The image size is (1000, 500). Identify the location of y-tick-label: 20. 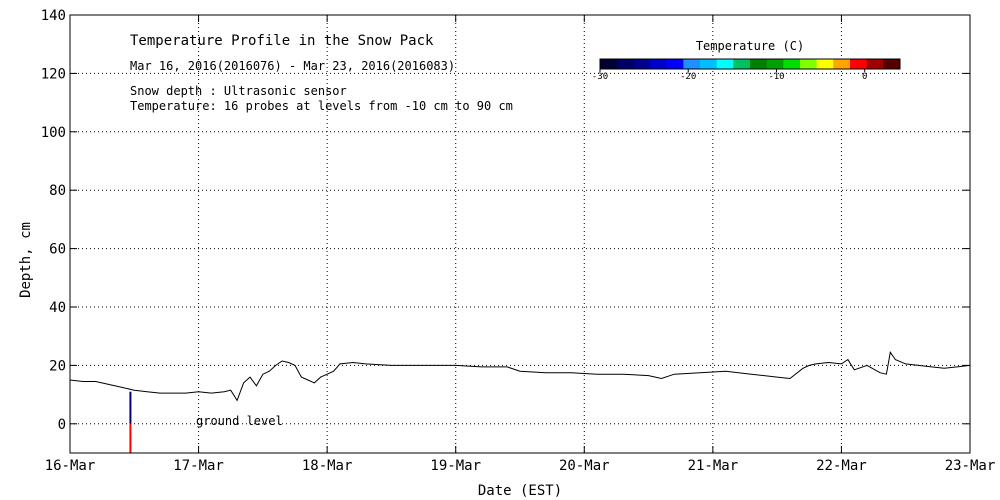
(57, 366).